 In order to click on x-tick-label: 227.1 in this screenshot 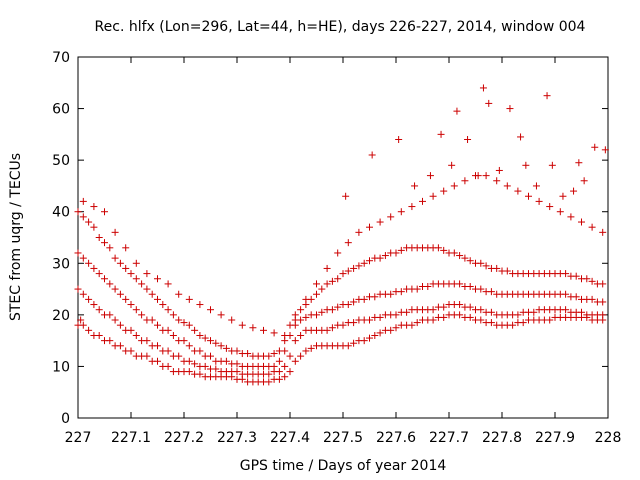, I will do `click(131, 438)`.